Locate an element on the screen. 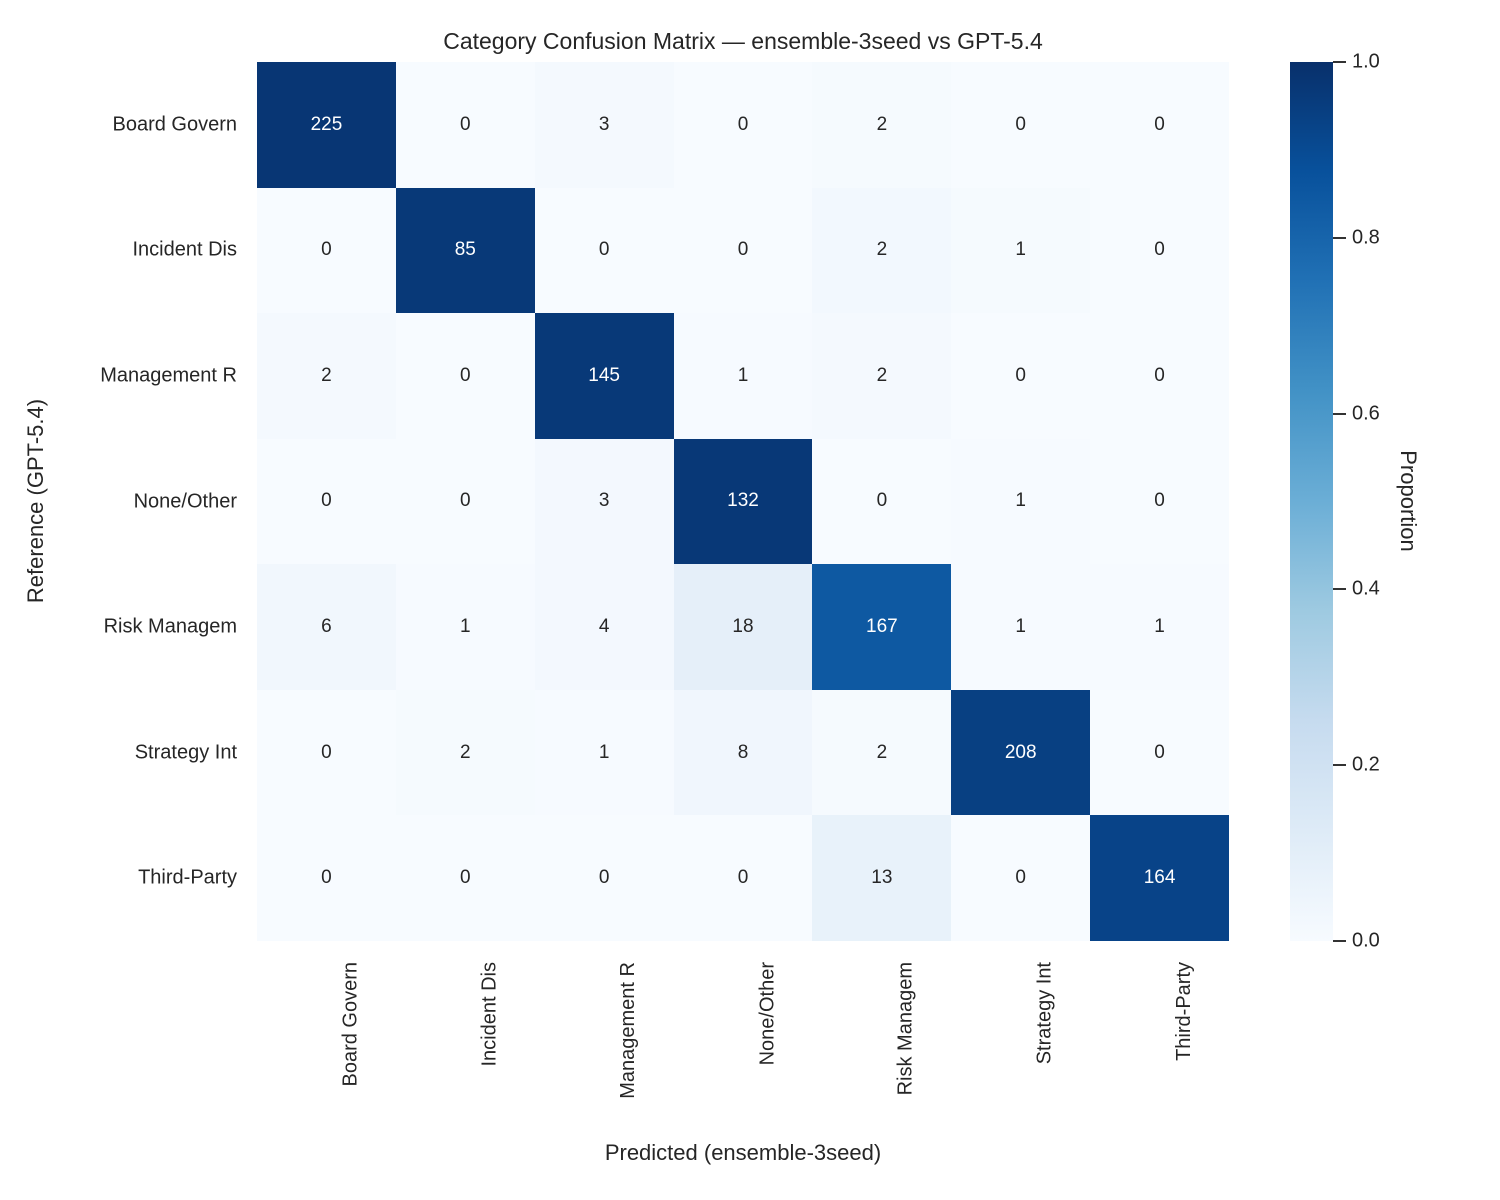 This screenshot has width=1500, height=1200. cell-value: 18 is located at coordinates (743, 627).